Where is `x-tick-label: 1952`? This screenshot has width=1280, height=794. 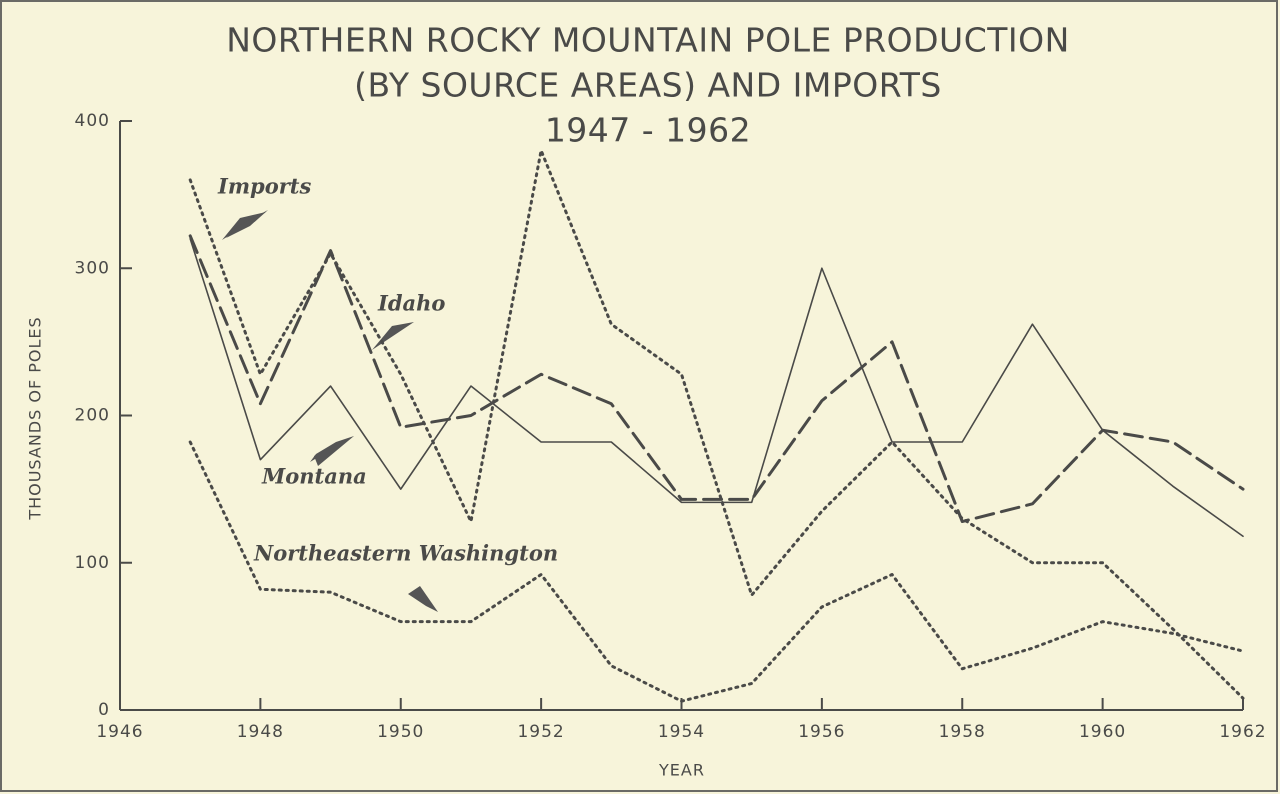 x-tick-label: 1952 is located at coordinates (540, 732).